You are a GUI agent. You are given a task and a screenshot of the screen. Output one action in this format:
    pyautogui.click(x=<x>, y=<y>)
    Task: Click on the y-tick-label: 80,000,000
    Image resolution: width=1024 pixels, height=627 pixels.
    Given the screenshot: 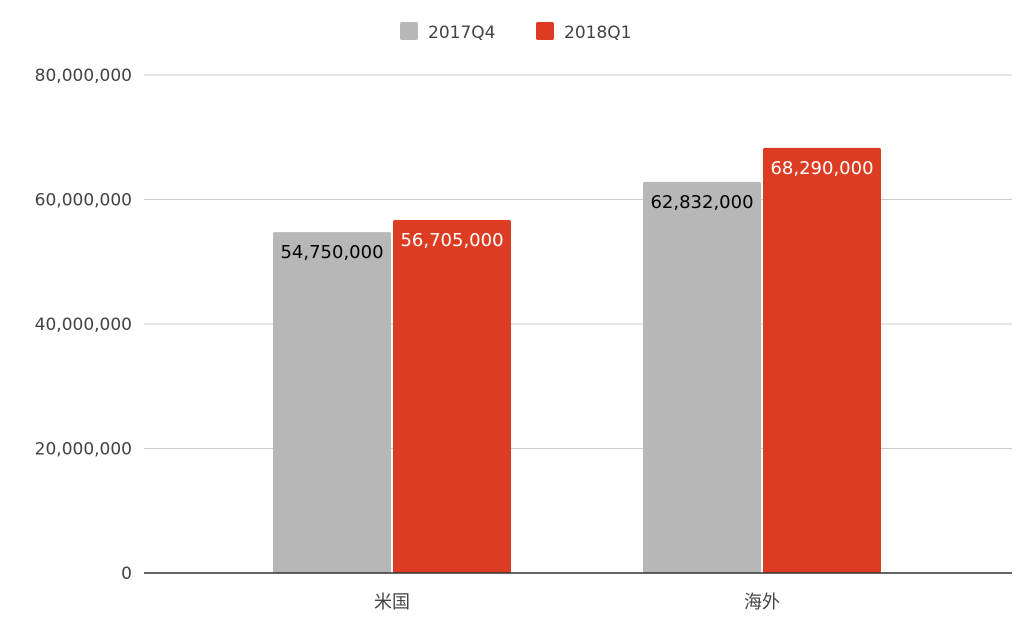 What is the action you would take?
    pyautogui.click(x=83, y=76)
    